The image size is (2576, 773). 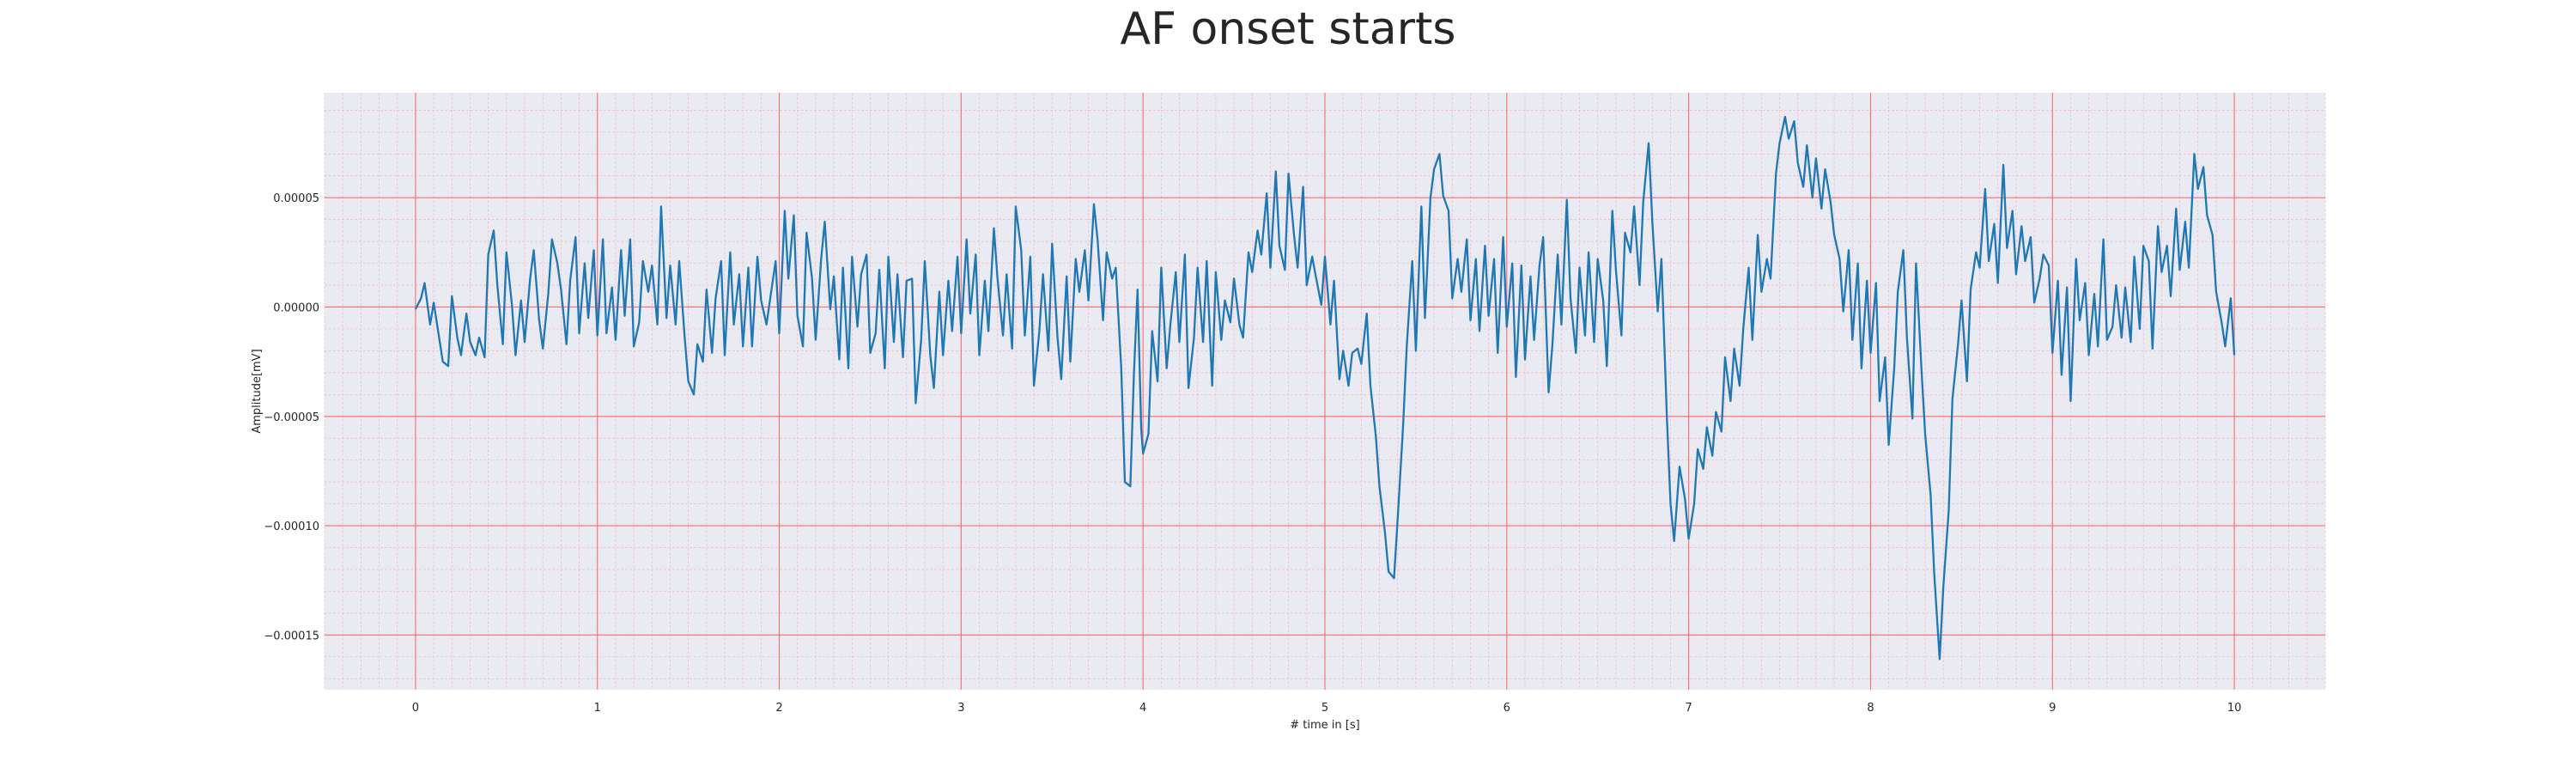 What do you see at coordinates (415, 708) in the screenshot?
I see `x-tick-label: 0` at bounding box center [415, 708].